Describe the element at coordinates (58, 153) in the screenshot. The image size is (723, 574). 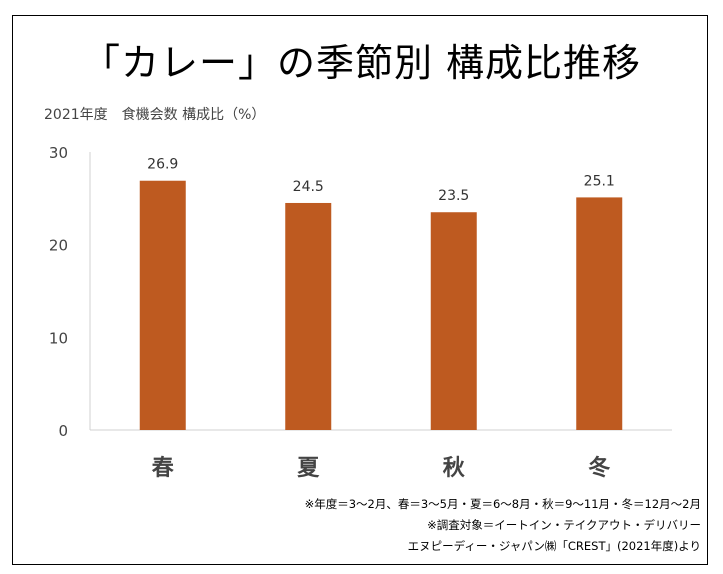
I see `y-tick-label: 30` at that location.